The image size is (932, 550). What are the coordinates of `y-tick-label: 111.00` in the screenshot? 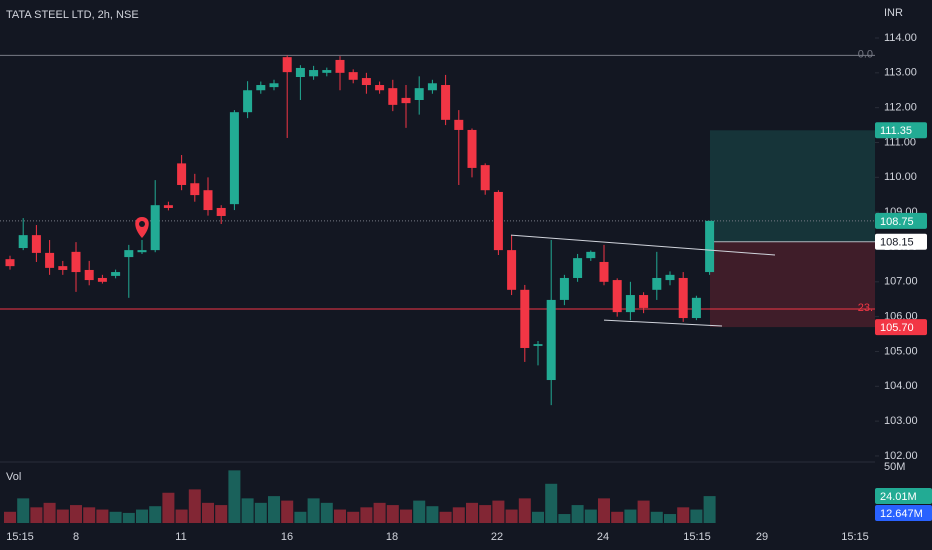 It's located at (900, 142).